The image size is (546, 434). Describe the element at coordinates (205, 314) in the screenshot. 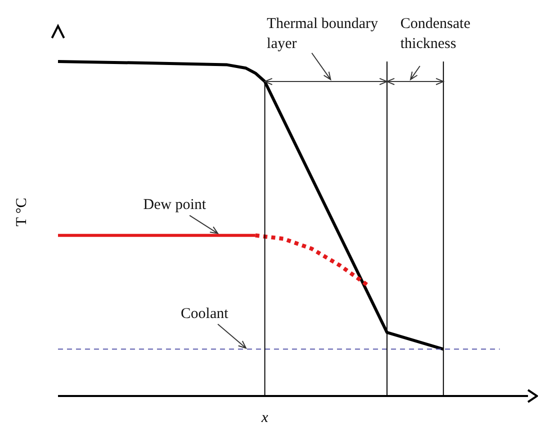

I see `annotation: Coolant` at that location.